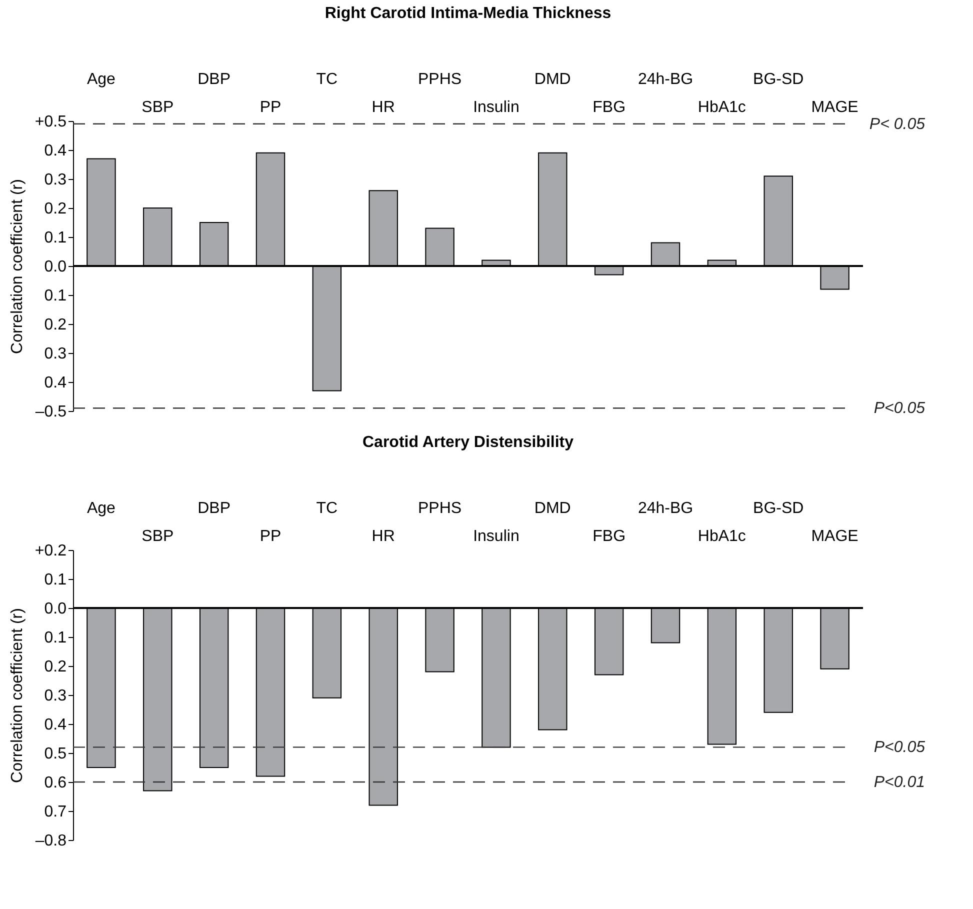  I want to click on y-tick-label: –0.8, so click(51, 841).